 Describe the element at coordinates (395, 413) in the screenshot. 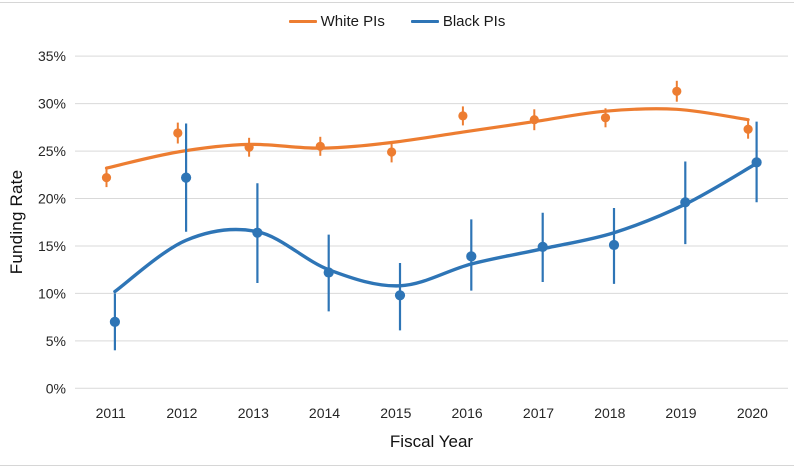

I see `x-tick-label-2015: 2015` at that location.